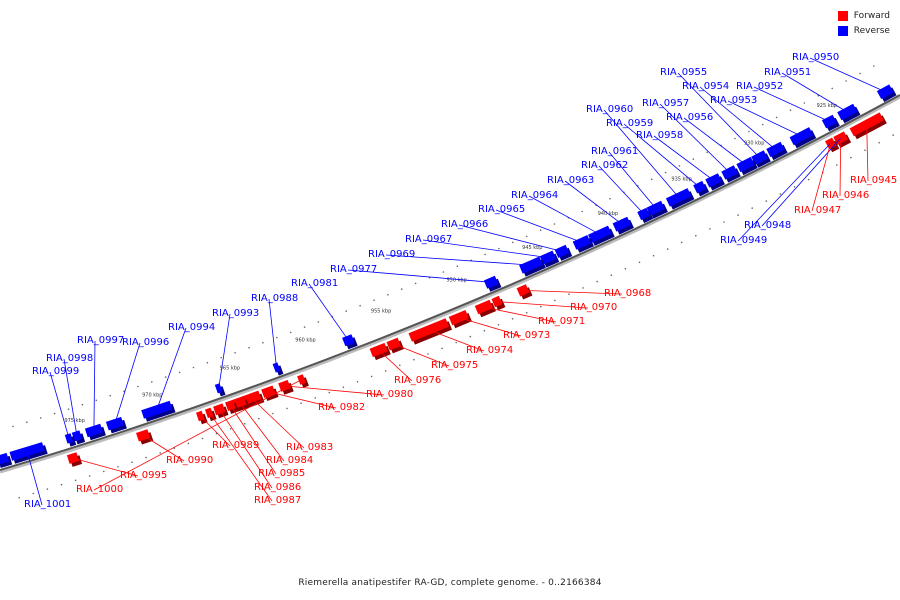  What do you see at coordinates (454, 365) in the screenshot?
I see `forward-gene-label: RIA_0975` at bounding box center [454, 365].